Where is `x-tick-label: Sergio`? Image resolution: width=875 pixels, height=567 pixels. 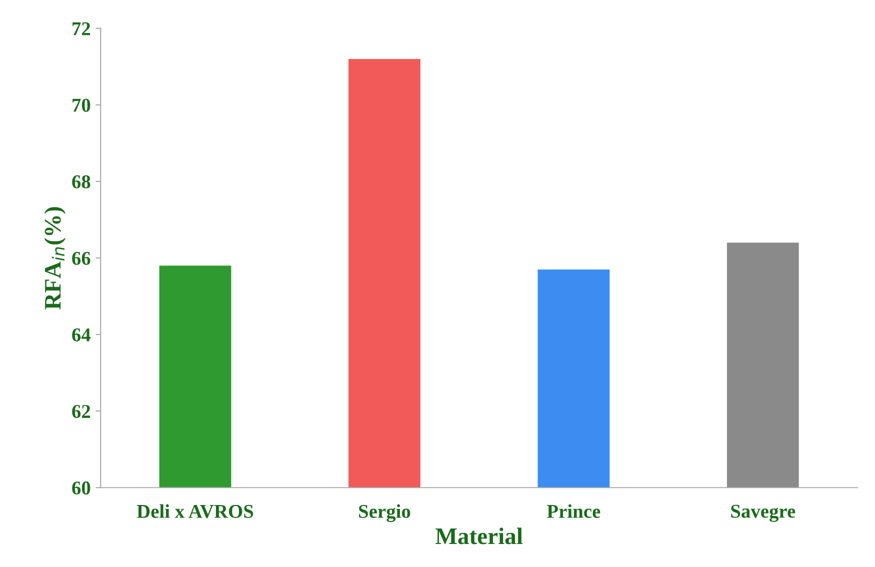 x-tick-label: Sergio is located at coordinates (384, 513).